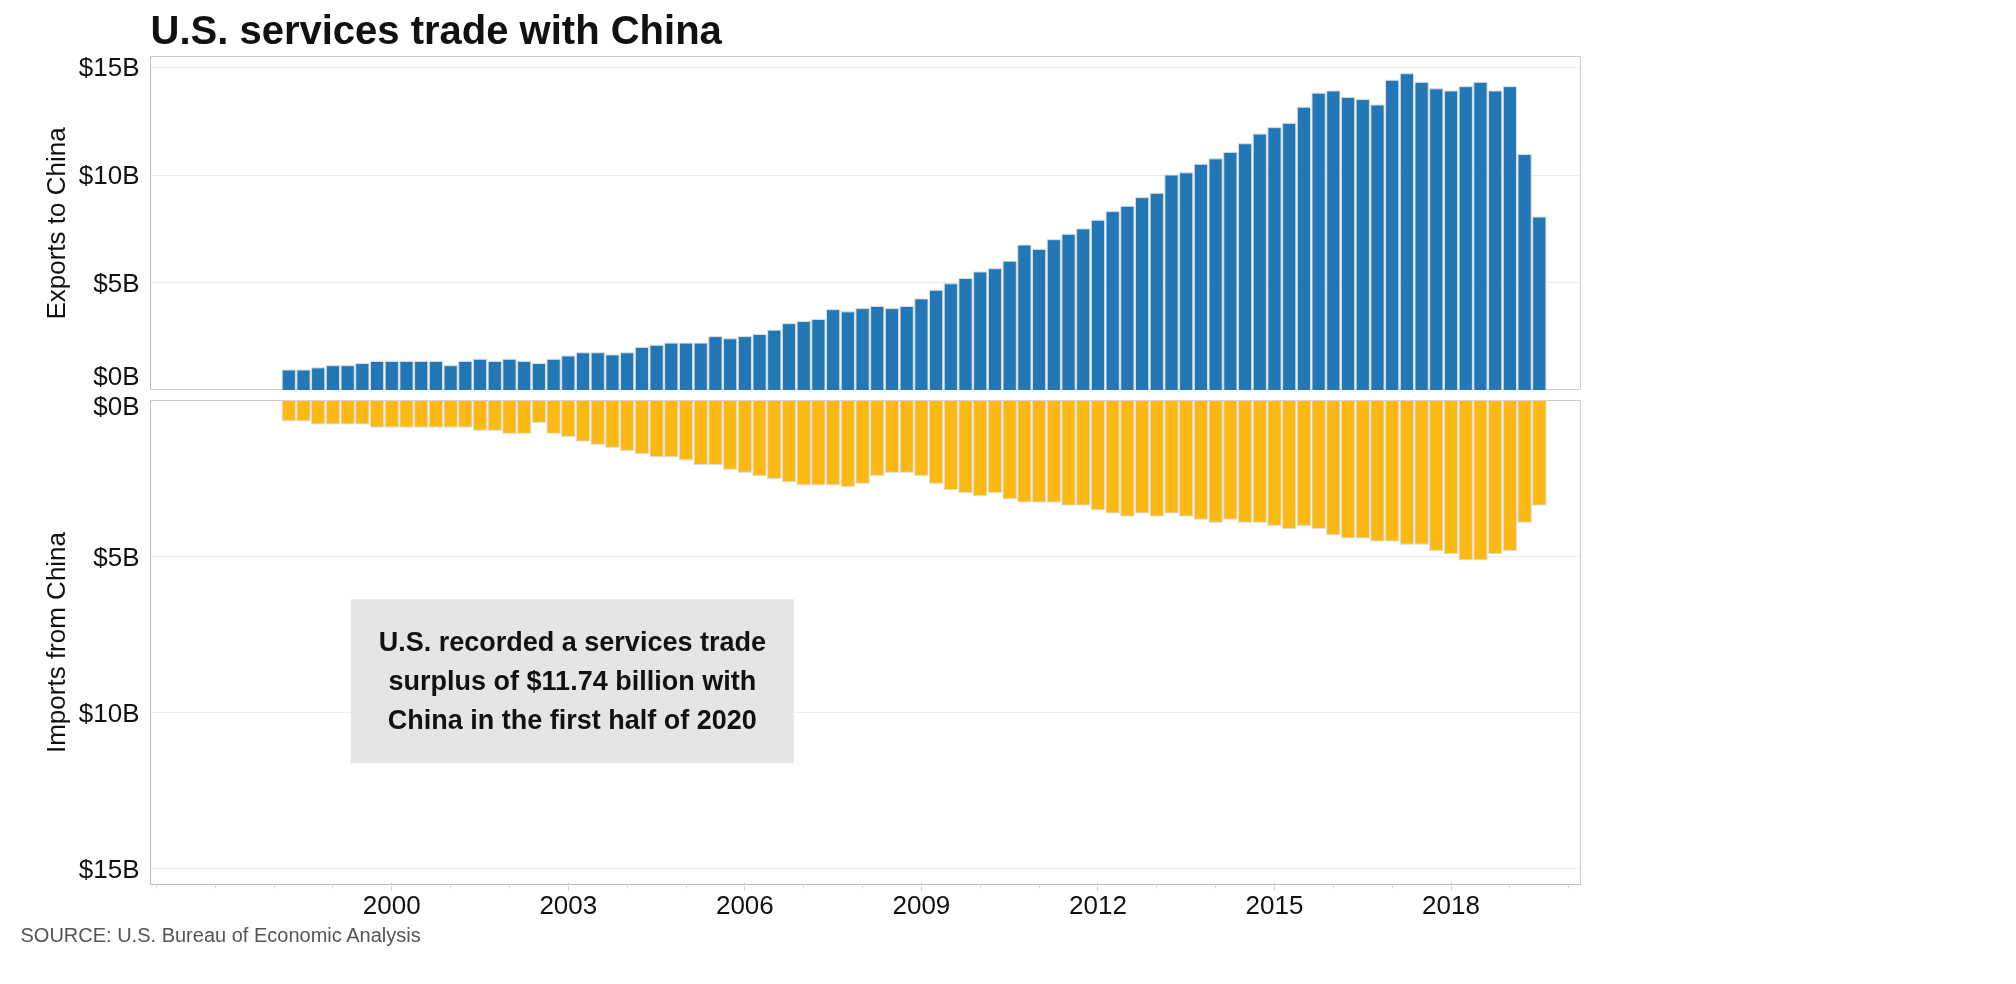 The width and height of the screenshot is (2016, 984). What do you see at coordinates (568, 904) in the screenshot?
I see `x-tick-label: 2003` at bounding box center [568, 904].